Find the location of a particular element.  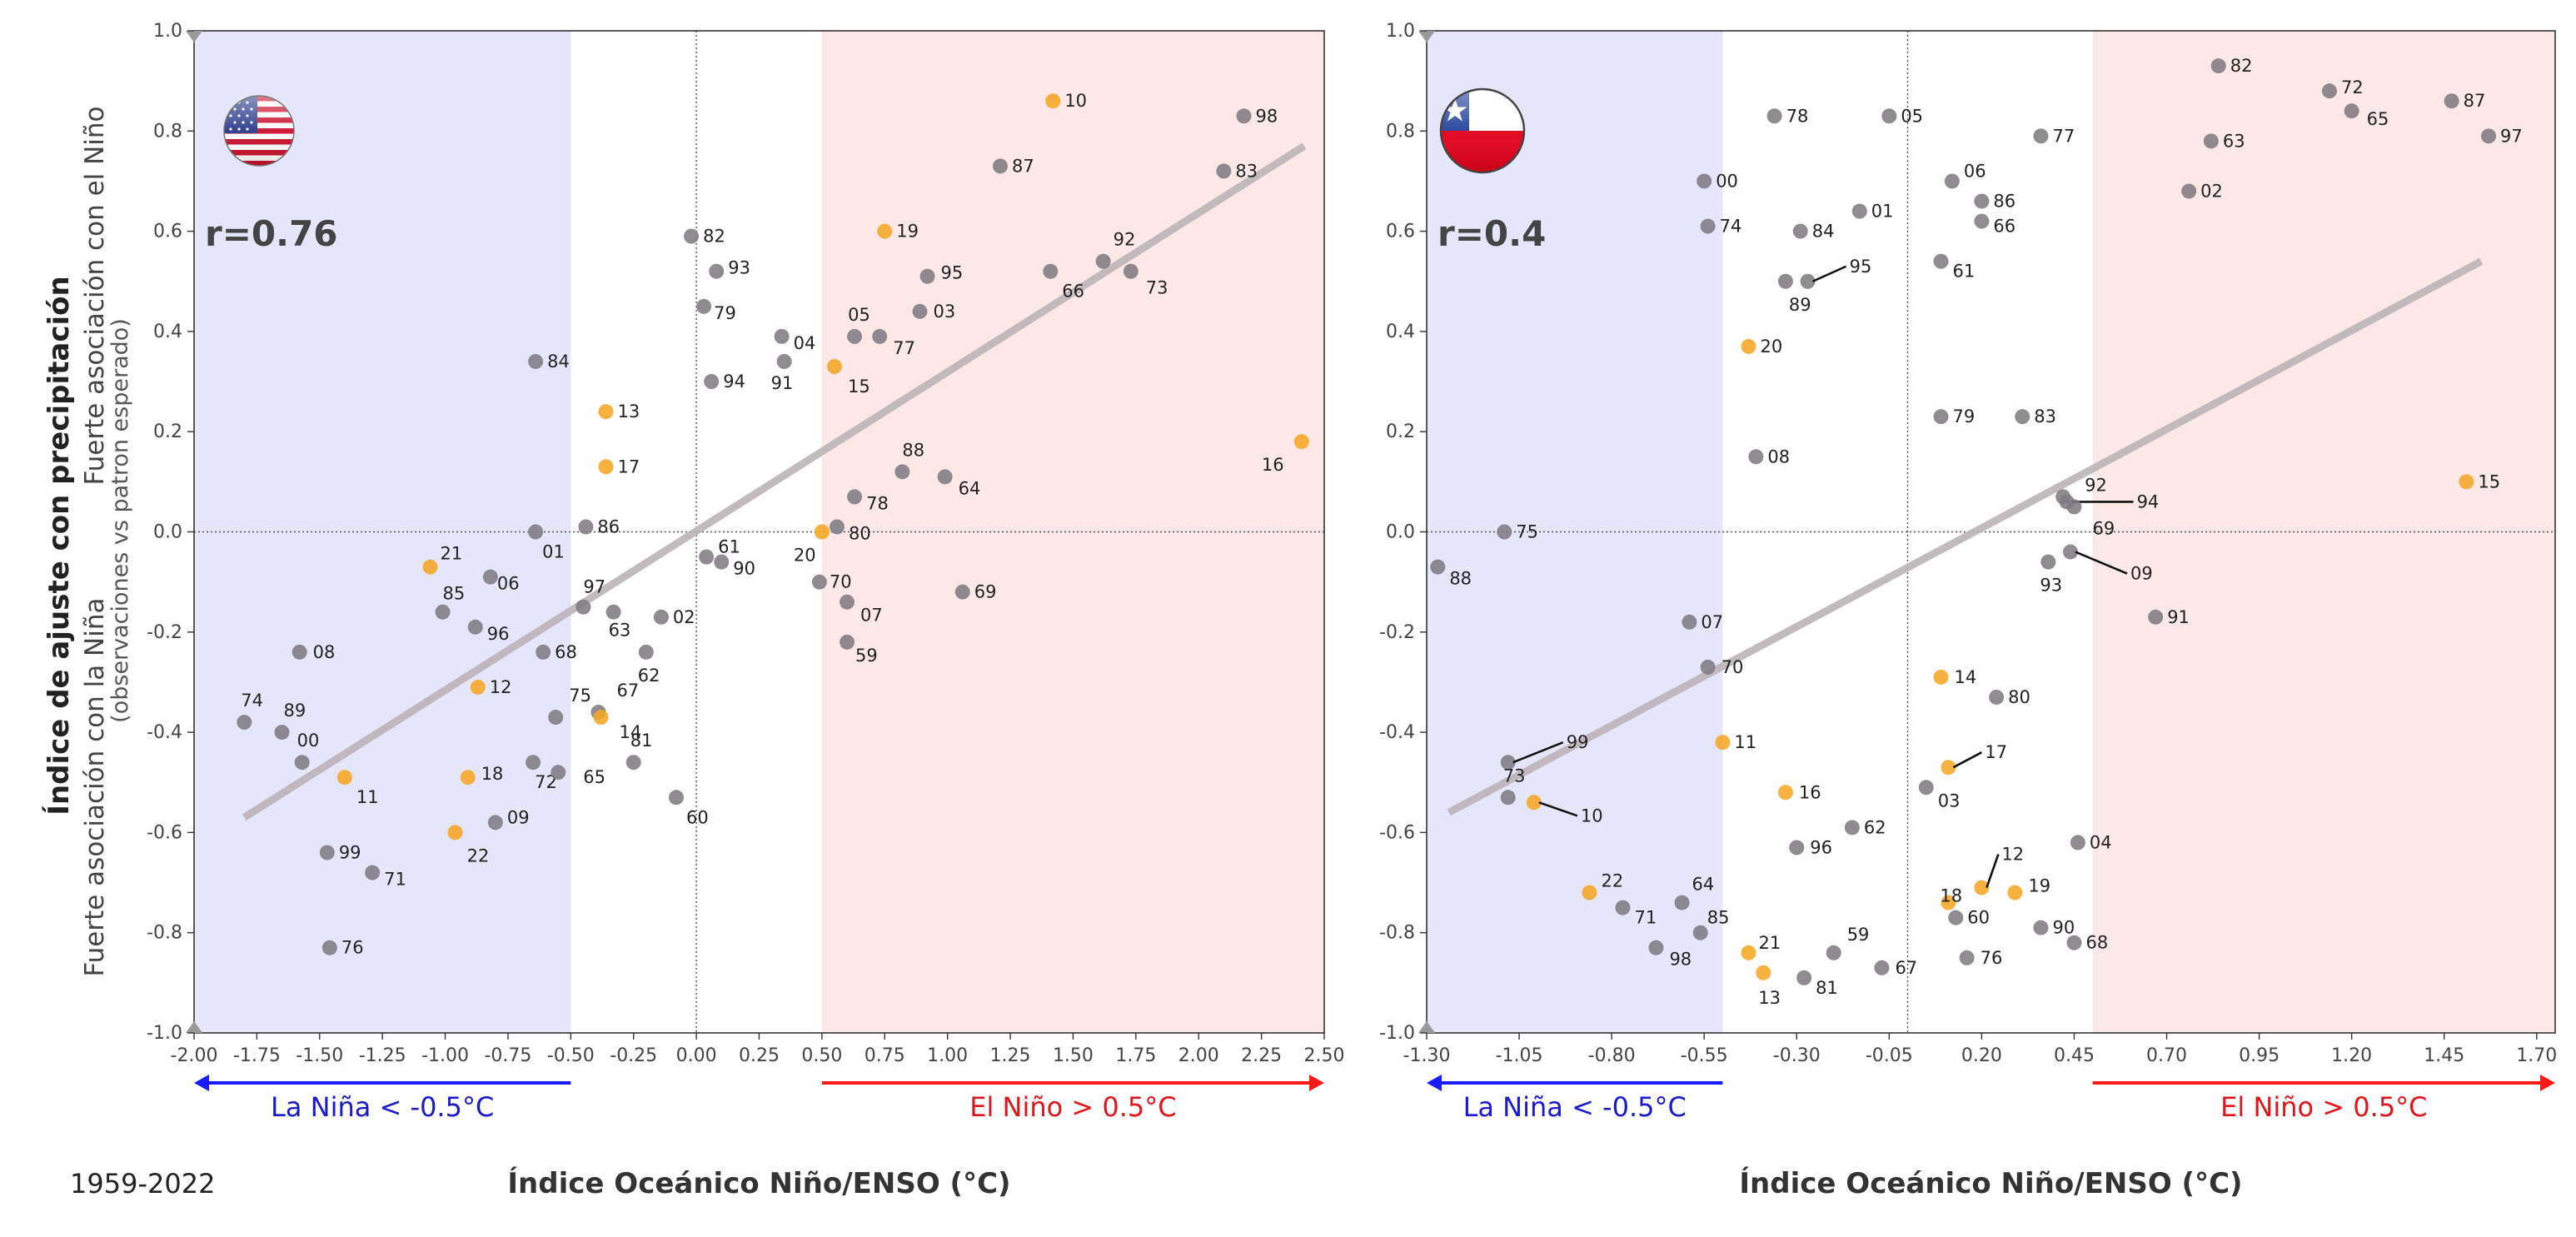

usa-flag-icon is located at coordinates (259, 131).